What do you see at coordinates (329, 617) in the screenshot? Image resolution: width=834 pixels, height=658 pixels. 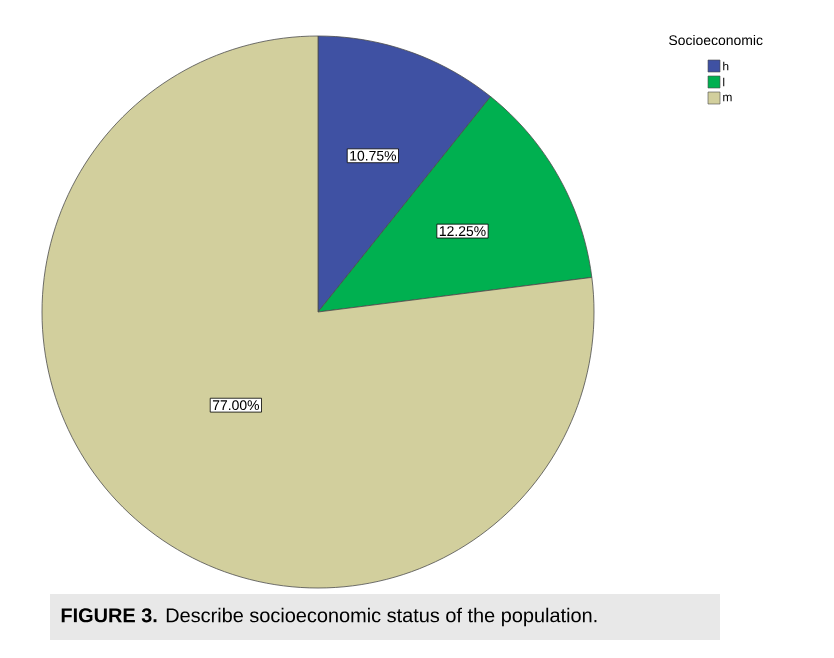 I see `text: FIGURE 3. Describe socioeconomic status of the population.` at bounding box center [329, 617].